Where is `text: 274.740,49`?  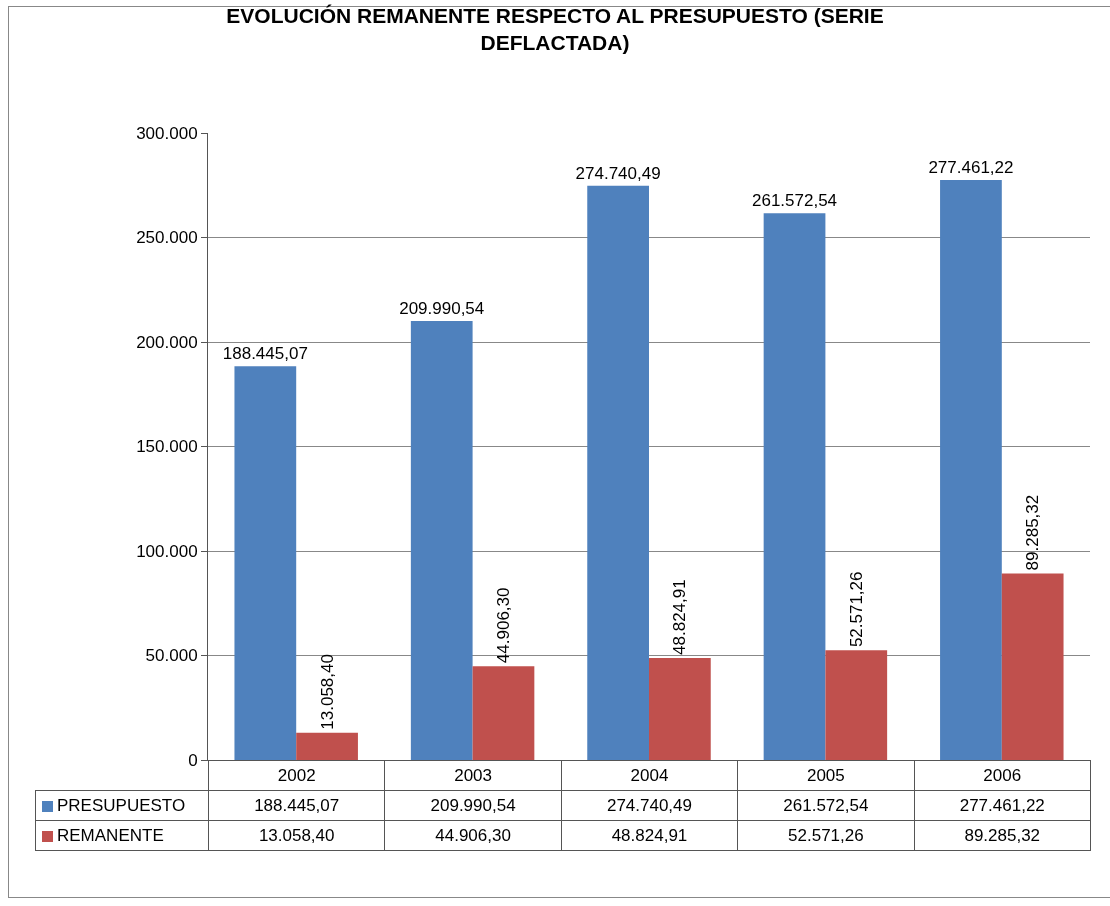 text: 274.740,49 is located at coordinates (618, 173).